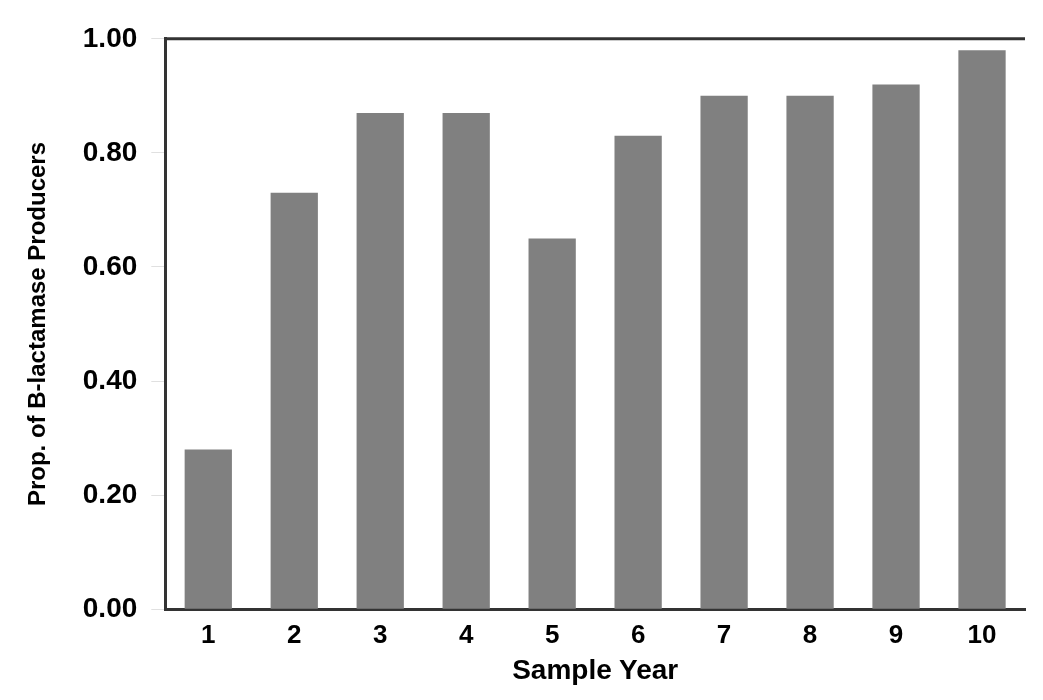 The width and height of the screenshot is (1043, 700). What do you see at coordinates (110, 379) in the screenshot?
I see `y-tick-label: 0.40` at bounding box center [110, 379].